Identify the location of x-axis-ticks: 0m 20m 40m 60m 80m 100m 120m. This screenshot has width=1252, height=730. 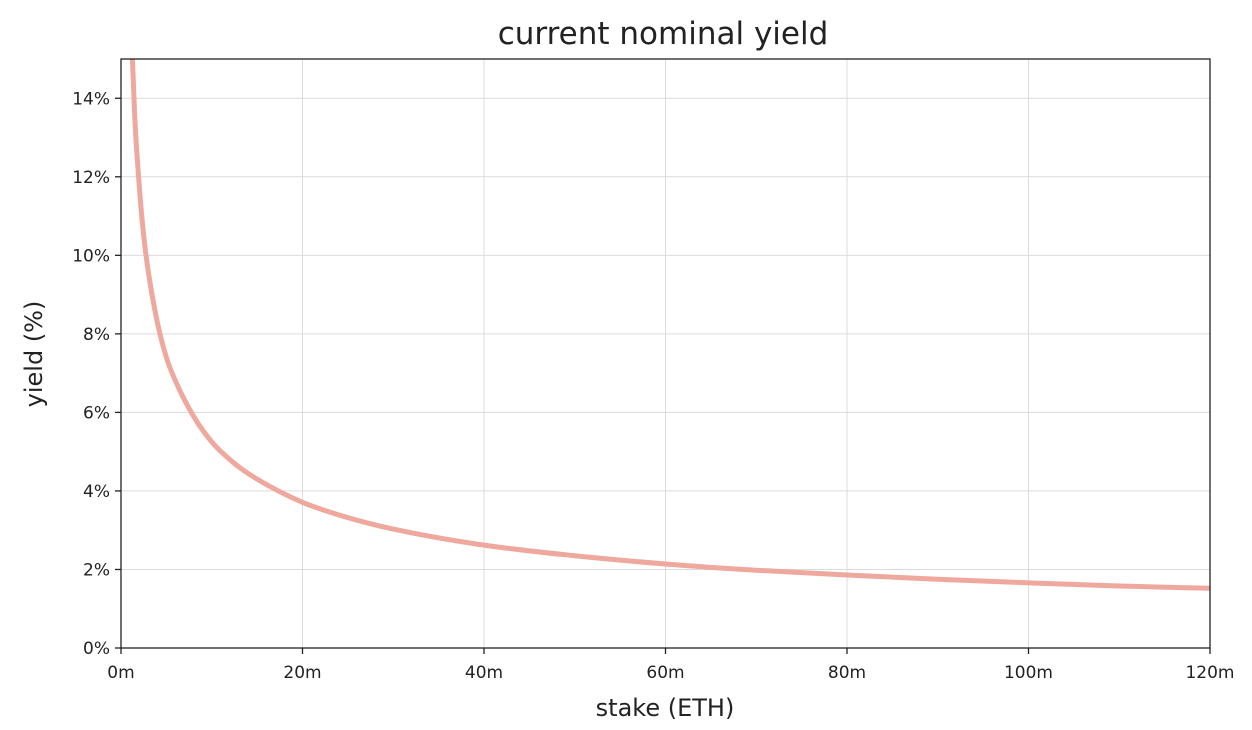
(671, 665).